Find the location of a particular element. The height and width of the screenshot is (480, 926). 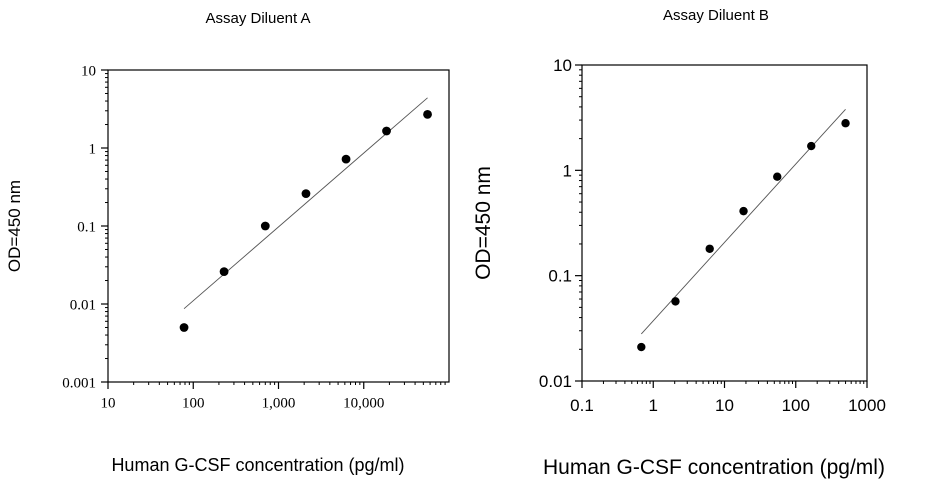

chart-b-y-label: OD=450 nm is located at coordinates (483, 223).